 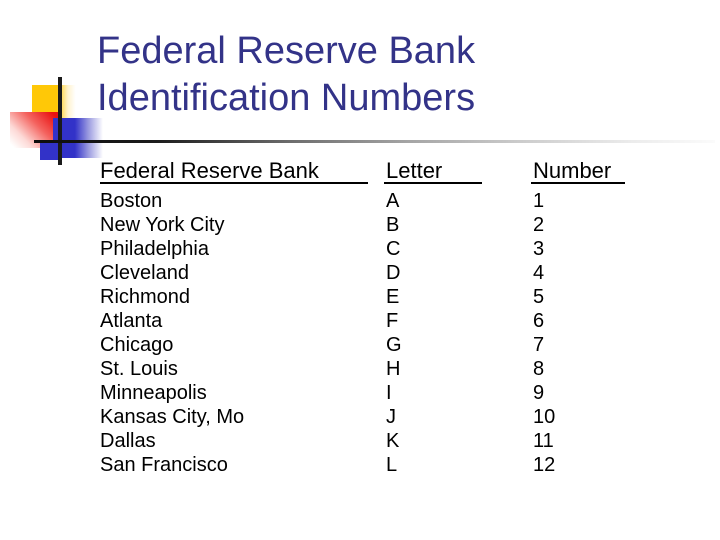 What do you see at coordinates (391, 417) in the screenshot?
I see `letter-cell: J` at bounding box center [391, 417].